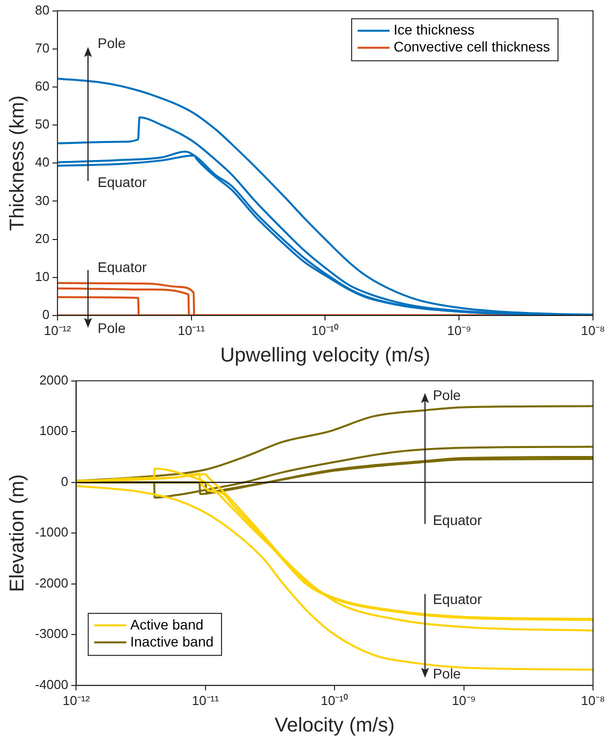 This screenshot has height=740, width=608. I want to click on y-axis-title: Thickness (km), so click(17, 163).